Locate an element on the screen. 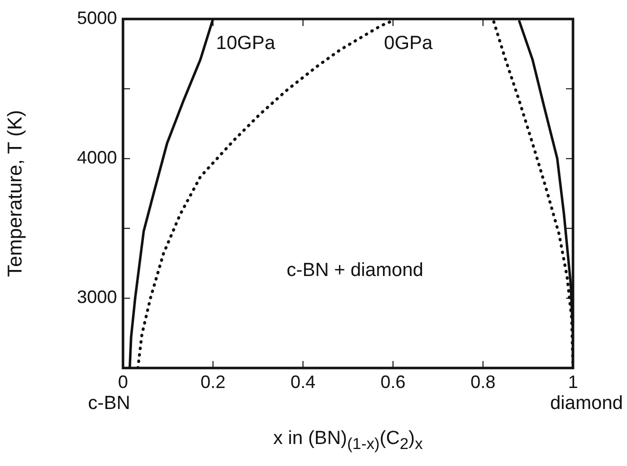  x-tick-label: 0.8 is located at coordinates (483, 382).